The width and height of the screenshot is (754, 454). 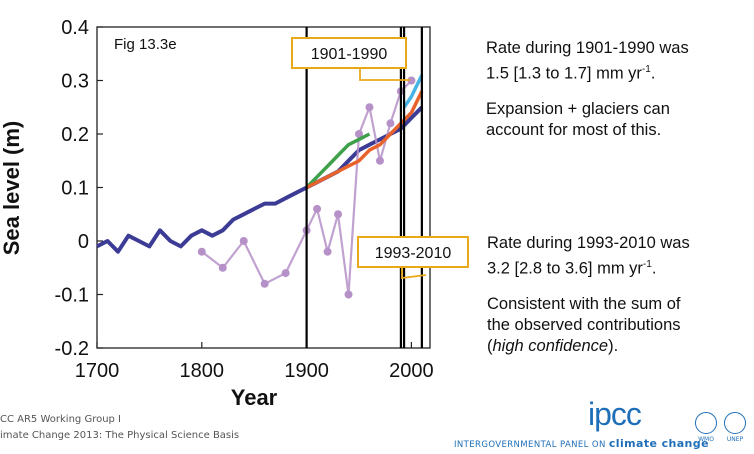 I want to click on ipcc-logo: ipcc, so click(x=615, y=414).